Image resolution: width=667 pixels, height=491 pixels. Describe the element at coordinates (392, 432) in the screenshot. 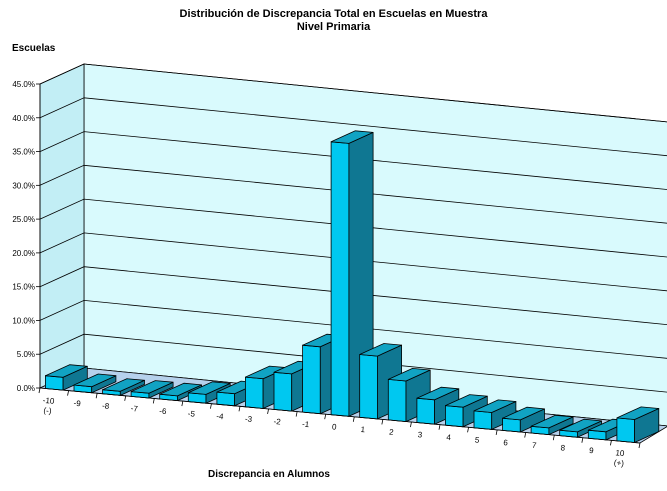

I see `x-tick-label: 2` at that location.